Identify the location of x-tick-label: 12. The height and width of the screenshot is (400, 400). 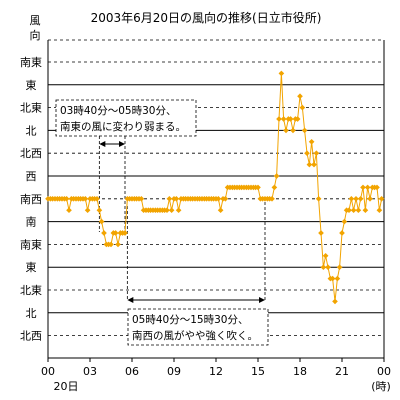
(216, 371).